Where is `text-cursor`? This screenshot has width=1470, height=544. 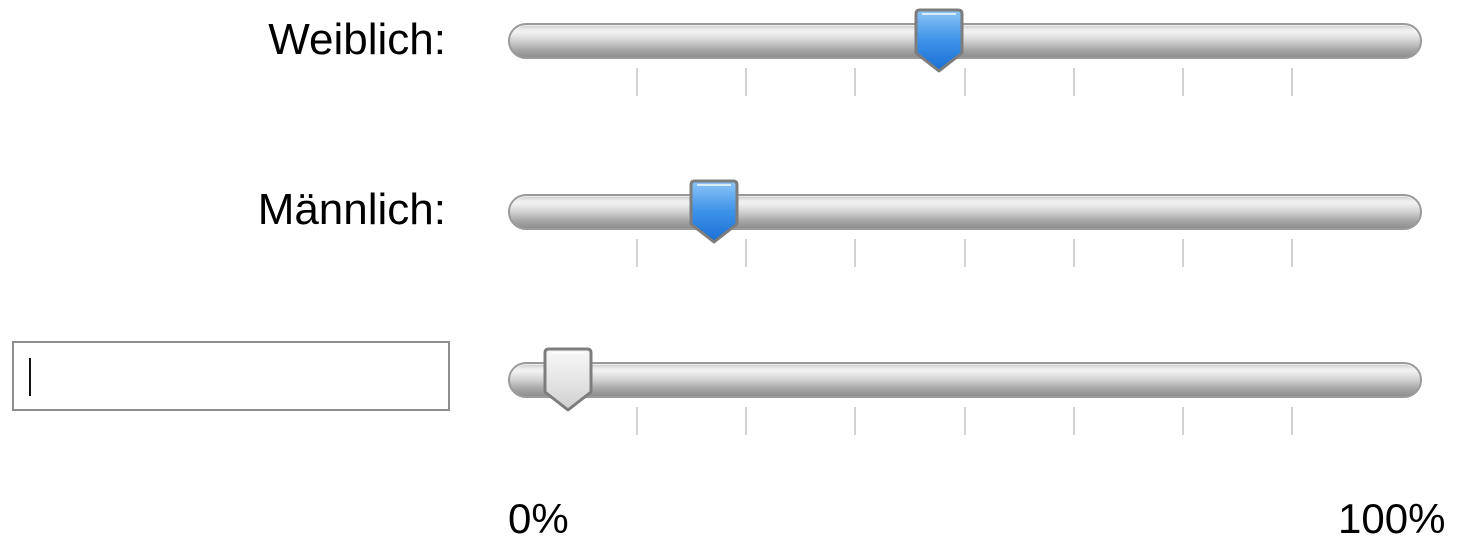 text-cursor is located at coordinates (30, 377).